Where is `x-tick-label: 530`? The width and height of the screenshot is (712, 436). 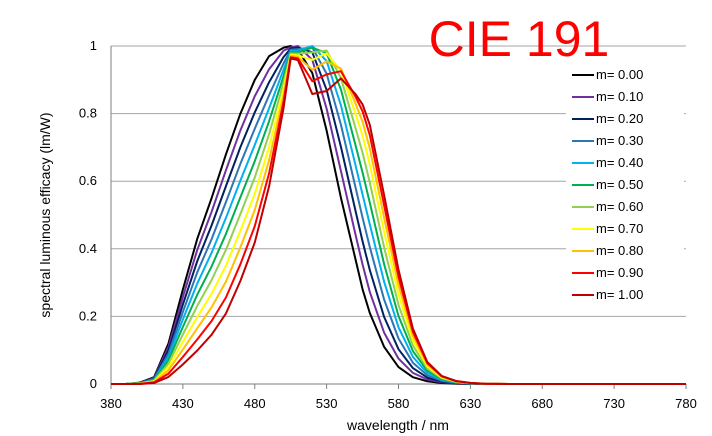 x-tick-label: 530 is located at coordinates (327, 403).